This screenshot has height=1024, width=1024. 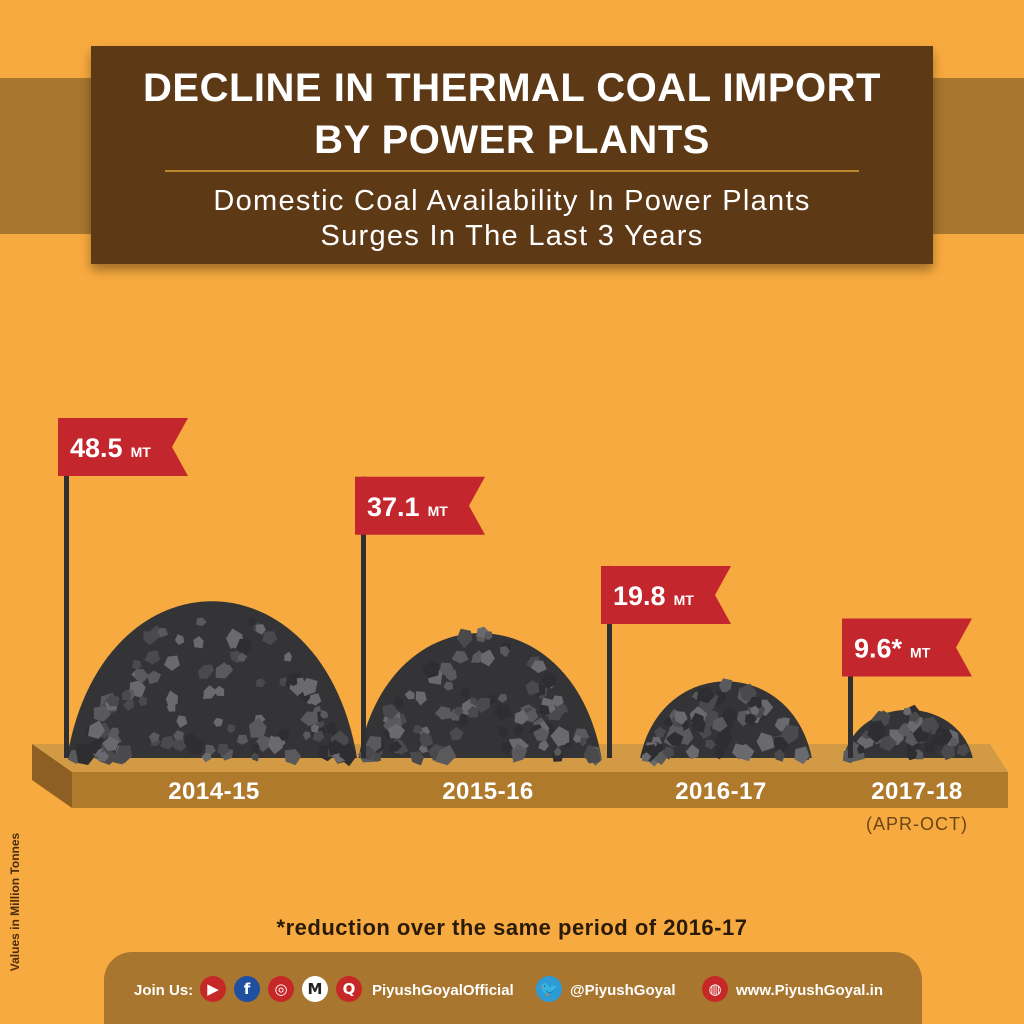 What do you see at coordinates (715, 989) in the screenshot?
I see `globe-icon: ◍` at bounding box center [715, 989].